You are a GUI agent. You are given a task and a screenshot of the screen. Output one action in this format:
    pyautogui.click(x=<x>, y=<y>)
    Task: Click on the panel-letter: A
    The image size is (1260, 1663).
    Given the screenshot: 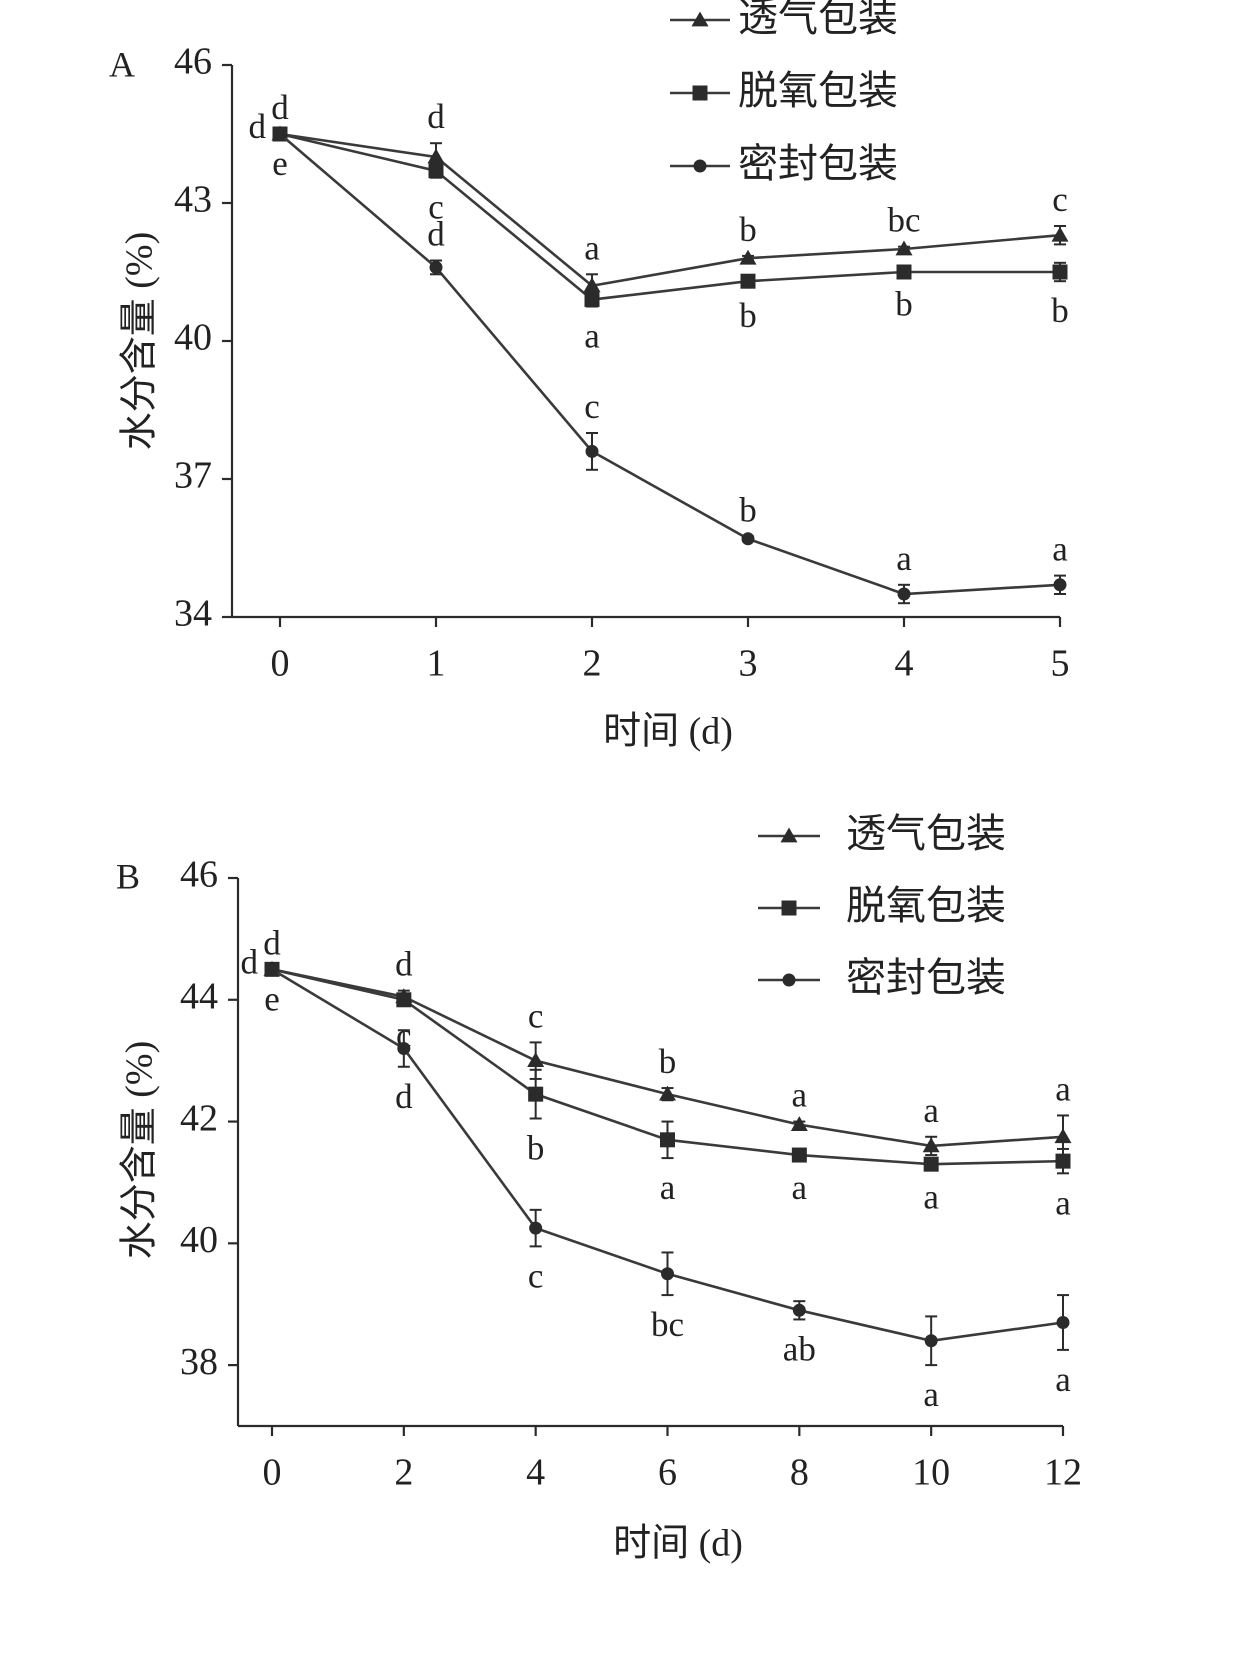 What is the action you would take?
    pyautogui.click(x=122, y=64)
    